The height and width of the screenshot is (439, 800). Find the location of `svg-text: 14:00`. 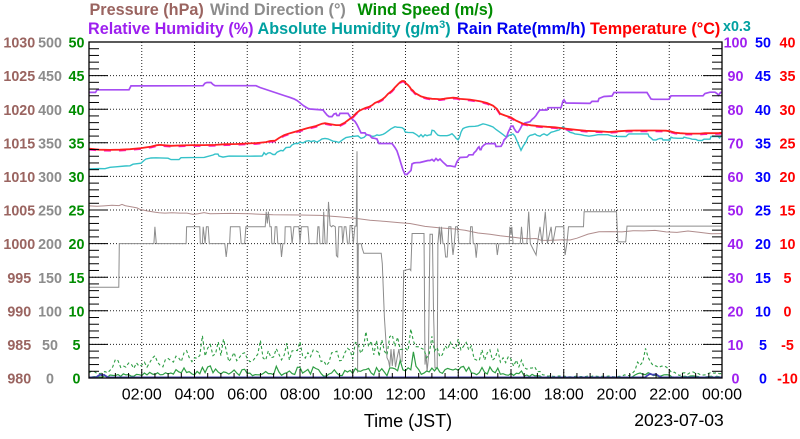

svg-text: 14:00 is located at coordinates (458, 395).